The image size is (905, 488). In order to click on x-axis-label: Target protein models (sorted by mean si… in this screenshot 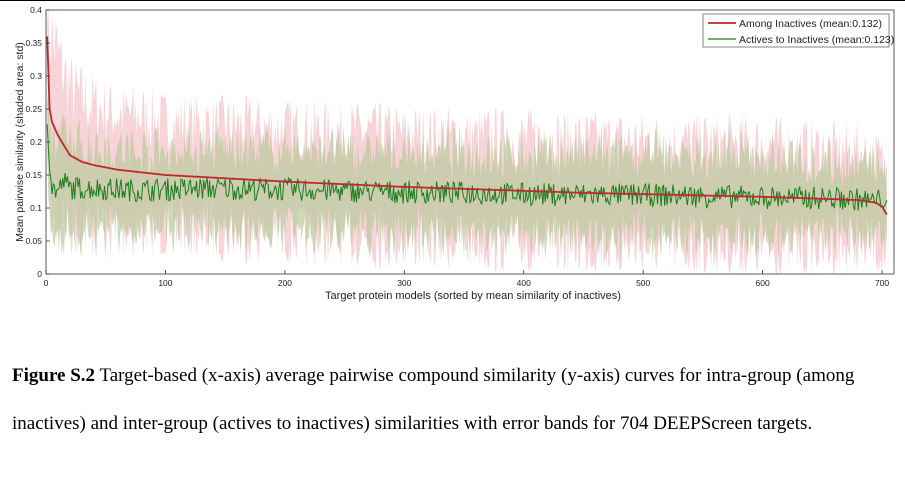, I will do `click(473, 296)`.